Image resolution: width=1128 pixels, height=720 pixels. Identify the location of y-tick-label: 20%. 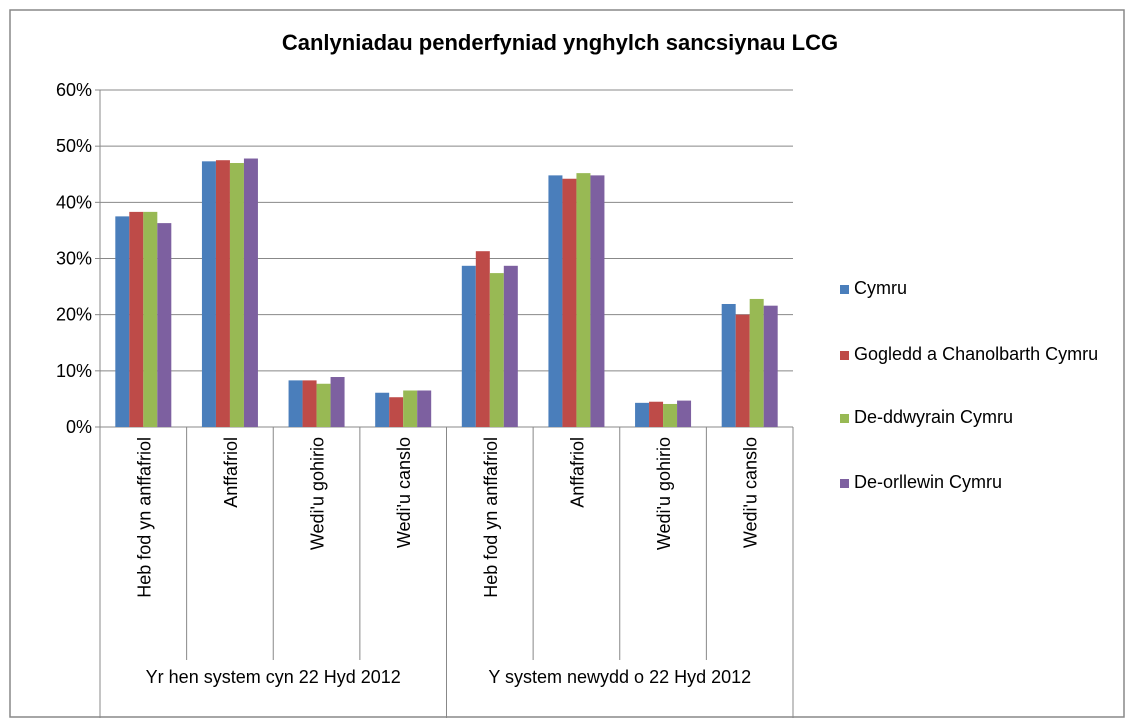
(74, 315).